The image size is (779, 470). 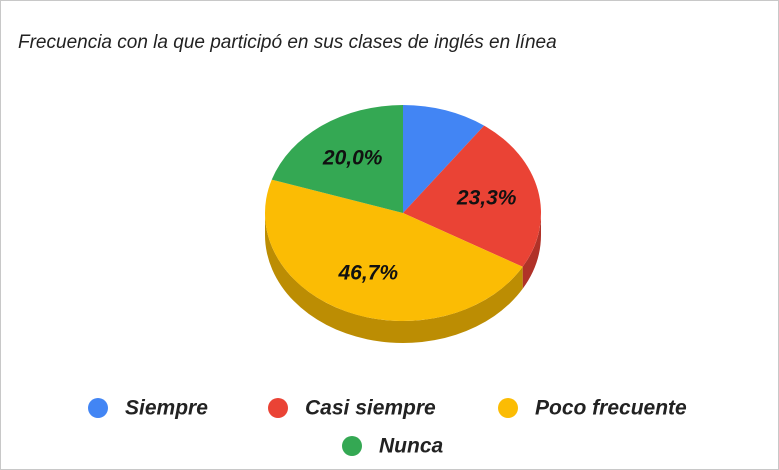 What do you see at coordinates (166, 408) in the screenshot?
I see `legend-label: Siempre` at bounding box center [166, 408].